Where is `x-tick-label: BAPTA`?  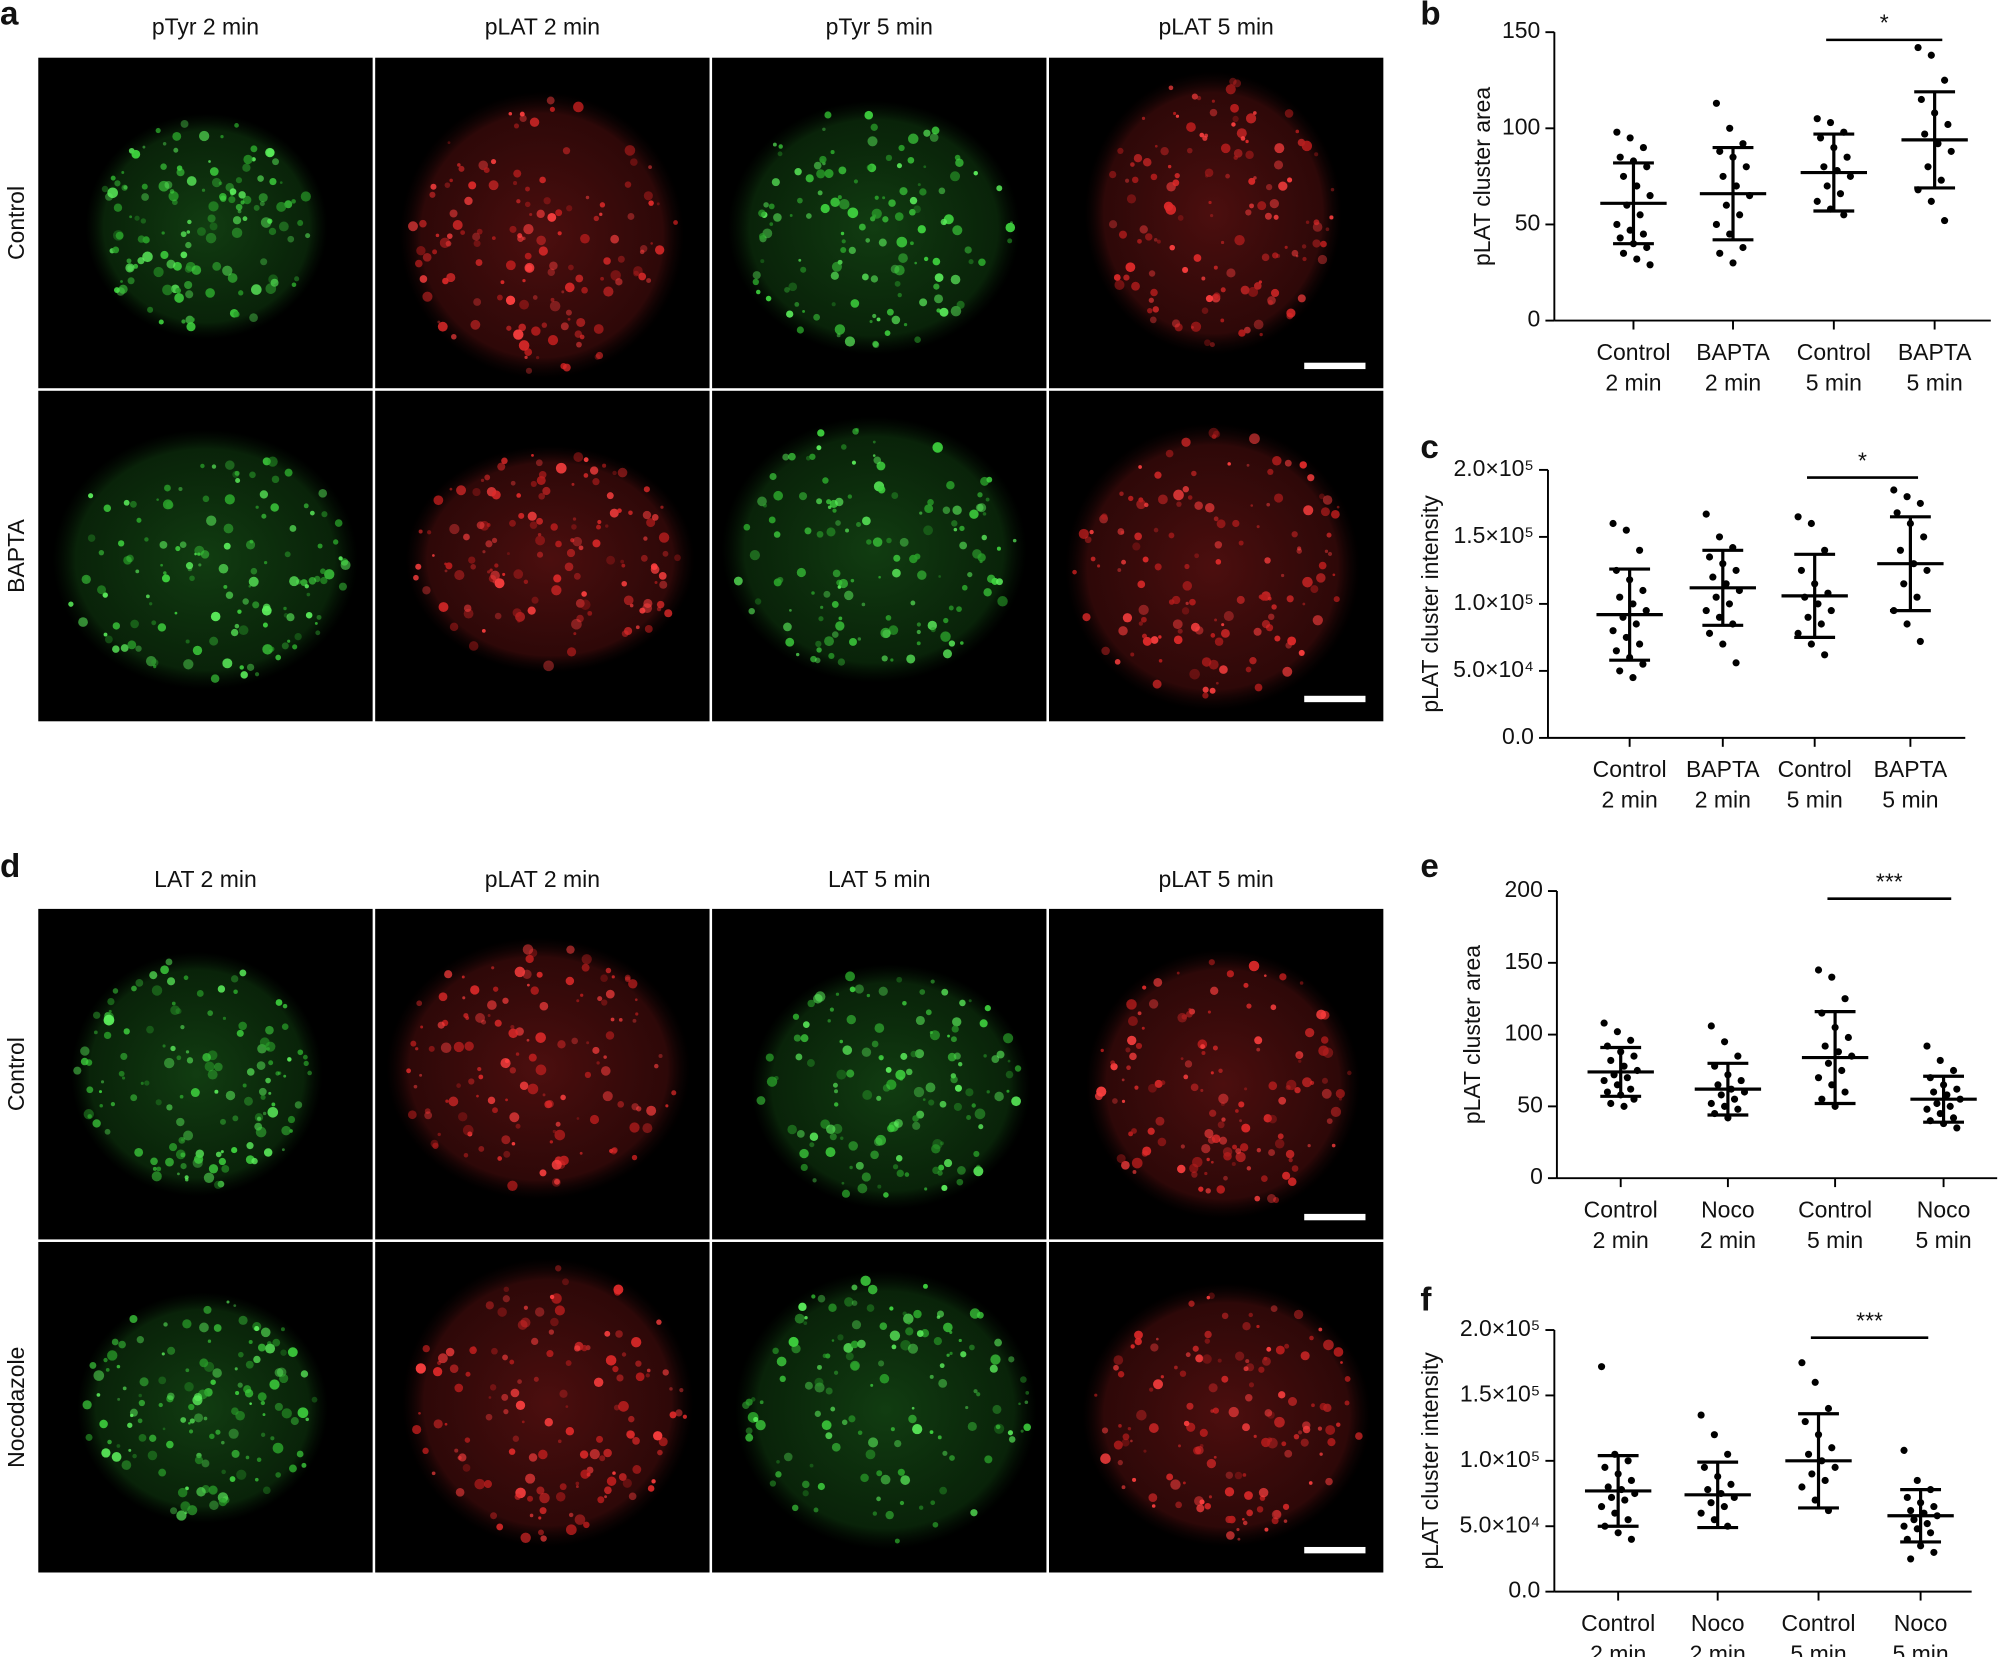
x-tick-label: BAPTA is located at coordinates (1935, 352).